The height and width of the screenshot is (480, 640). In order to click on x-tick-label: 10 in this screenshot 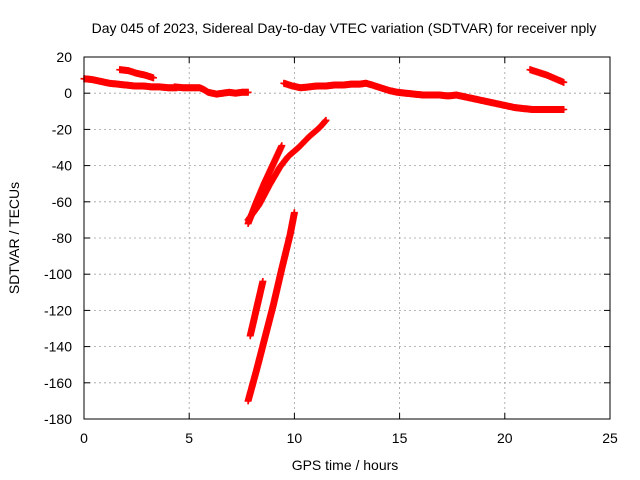, I will do `click(295, 438)`.